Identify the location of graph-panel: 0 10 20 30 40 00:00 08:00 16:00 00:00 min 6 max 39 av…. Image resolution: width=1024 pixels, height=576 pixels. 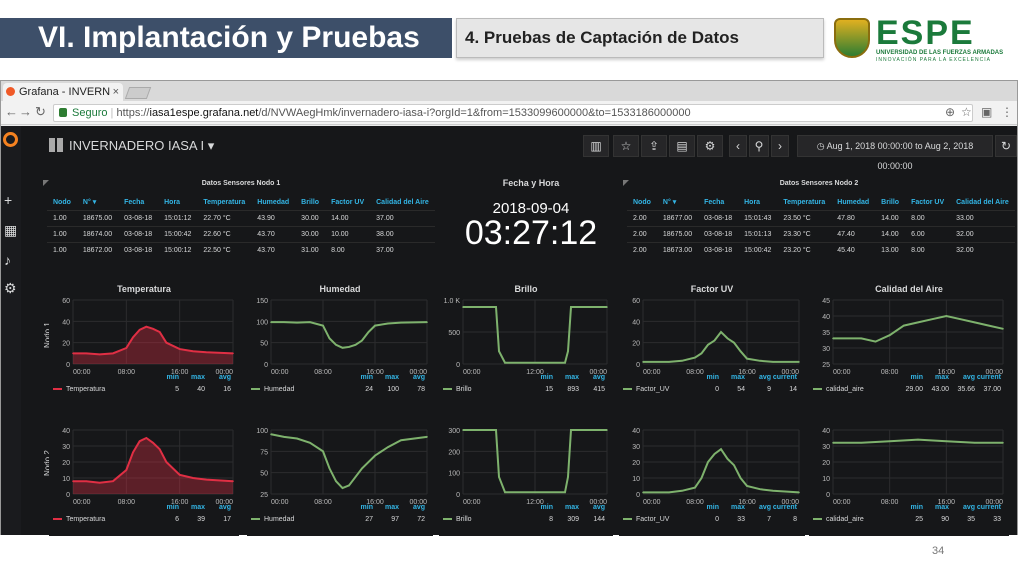
(144, 474).